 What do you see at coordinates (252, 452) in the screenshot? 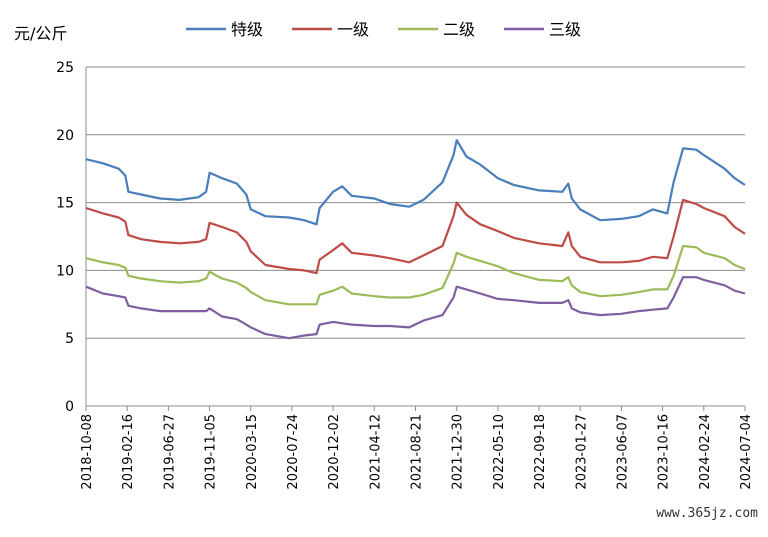
I see `x-tick-label: 2020-03-15` at bounding box center [252, 452].